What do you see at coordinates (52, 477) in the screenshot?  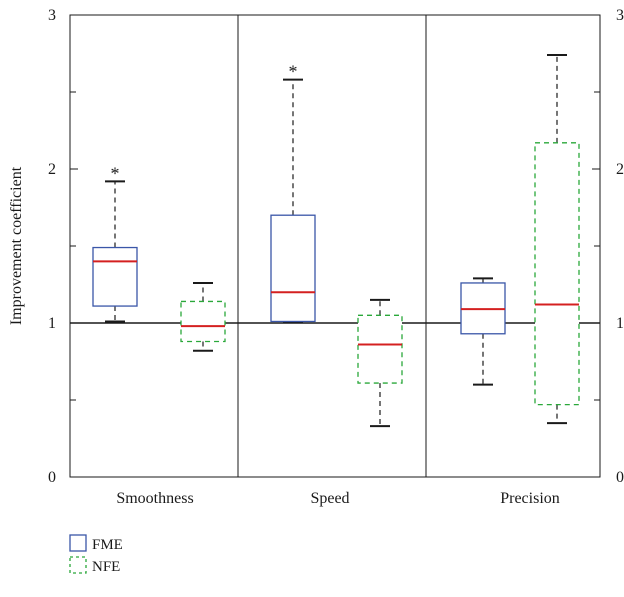 I see `y-tick-label-left-0: 0` at bounding box center [52, 477].